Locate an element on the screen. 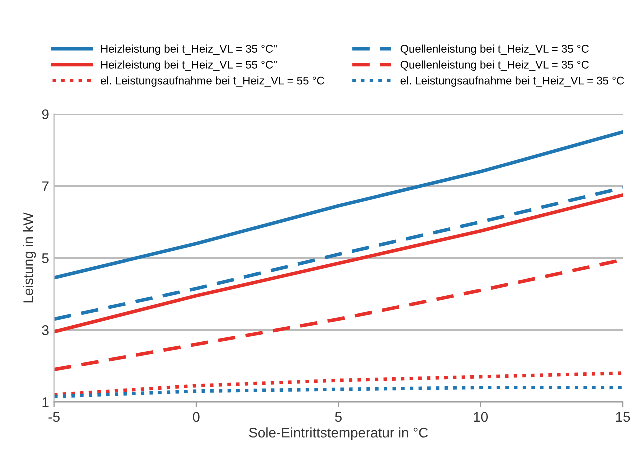  y-tick-label: 9 is located at coordinates (45, 115).